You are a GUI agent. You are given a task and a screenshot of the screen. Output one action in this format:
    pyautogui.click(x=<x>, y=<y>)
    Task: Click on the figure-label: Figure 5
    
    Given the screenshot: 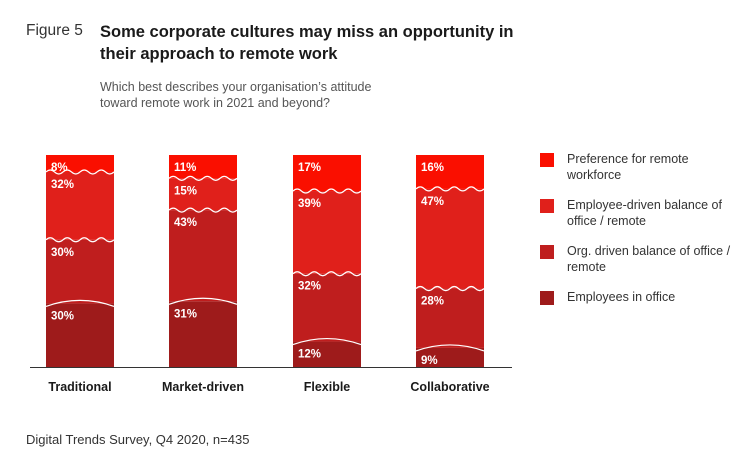 What is the action you would take?
    pyautogui.click(x=54, y=30)
    